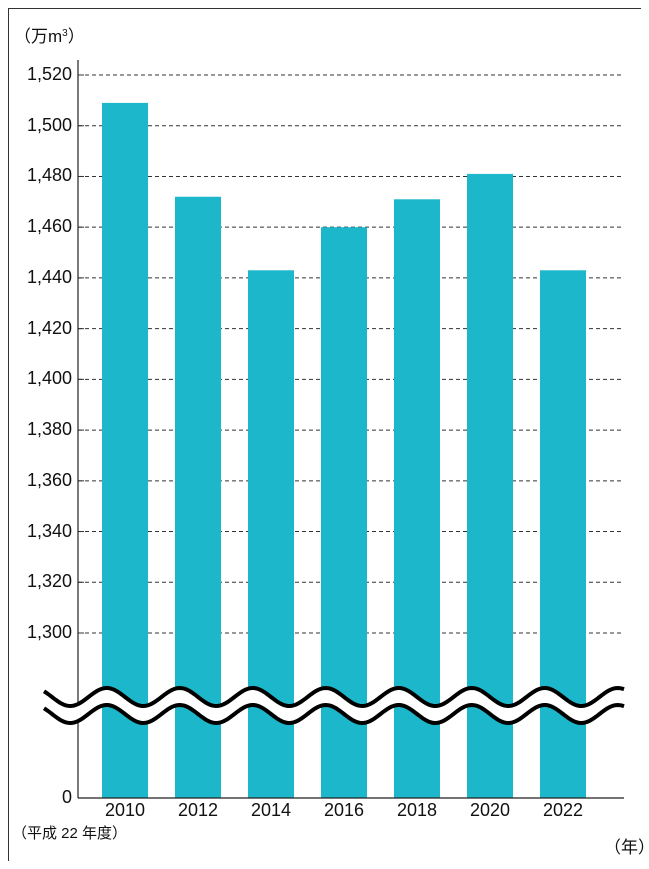  What do you see at coordinates (49, 175) in the screenshot?
I see `y-tick-label: 1,480` at bounding box center [49, 175].